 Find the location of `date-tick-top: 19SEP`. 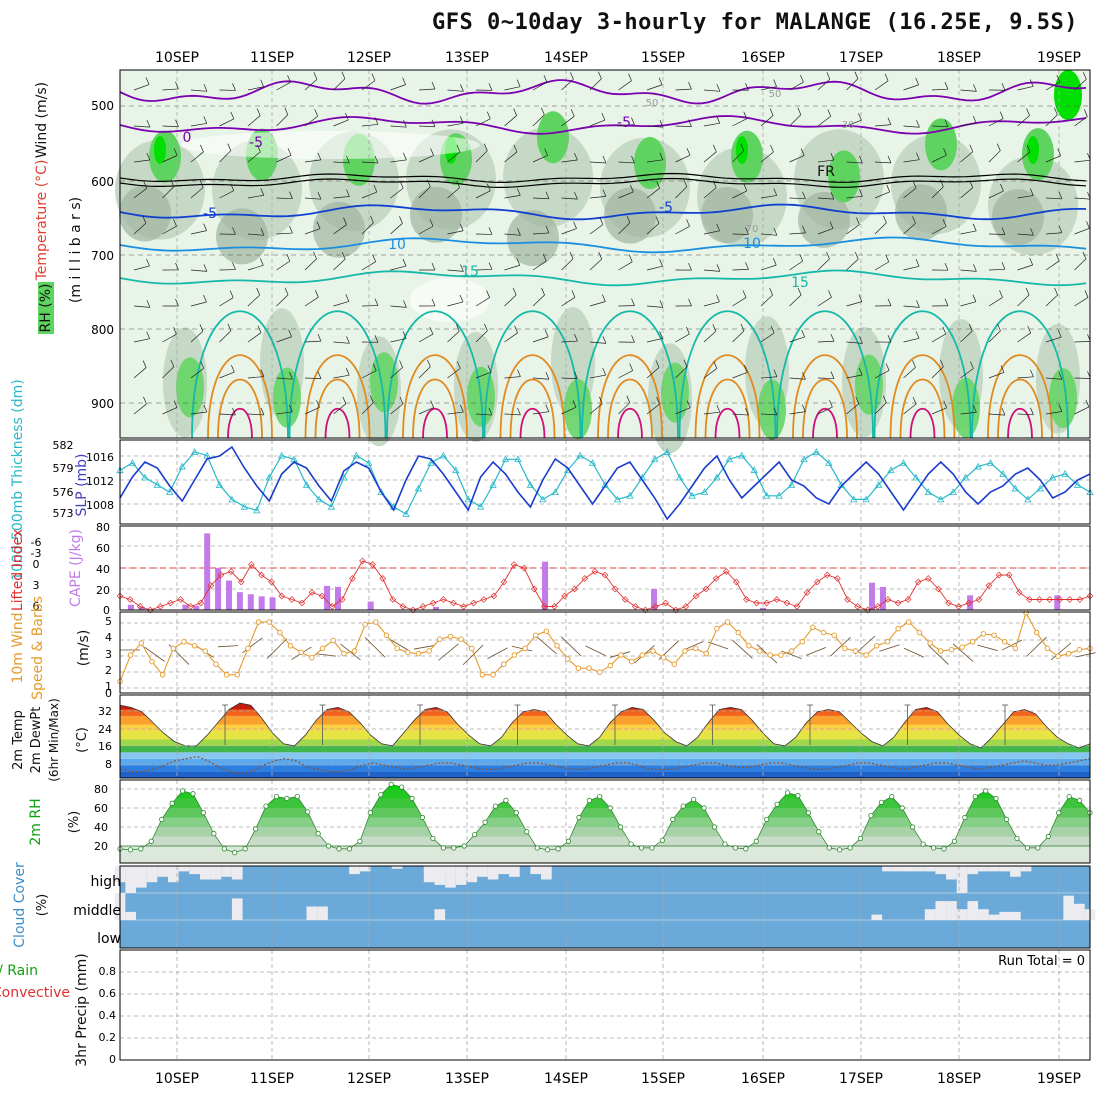

date-tick-top: 19SEP is located at coordinates (1059, 58).